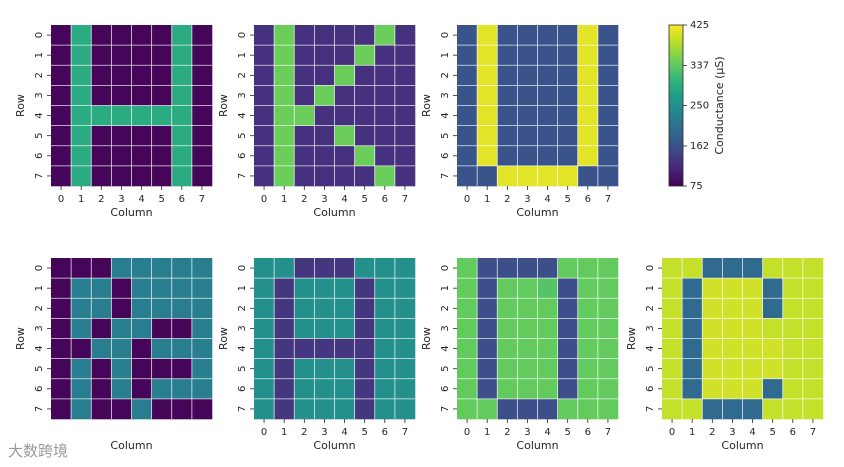  What do you see at coordinates (650, 328) in the screenshot?
I see `y-tick-label: 3` at bounding box center [650, 328].